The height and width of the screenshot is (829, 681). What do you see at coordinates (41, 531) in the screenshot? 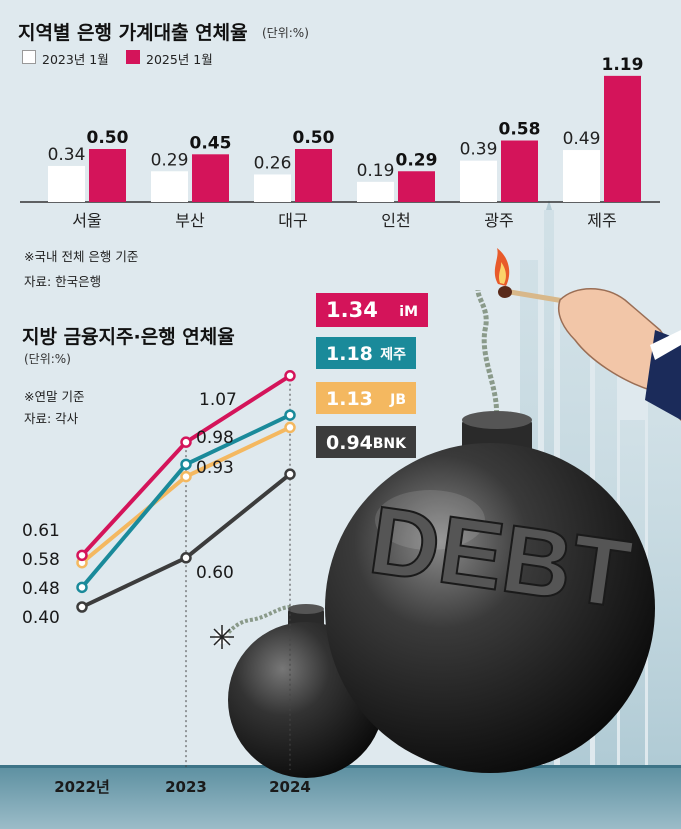
I see `value-label-2022: 0.61` at bounding box center [41, 531].